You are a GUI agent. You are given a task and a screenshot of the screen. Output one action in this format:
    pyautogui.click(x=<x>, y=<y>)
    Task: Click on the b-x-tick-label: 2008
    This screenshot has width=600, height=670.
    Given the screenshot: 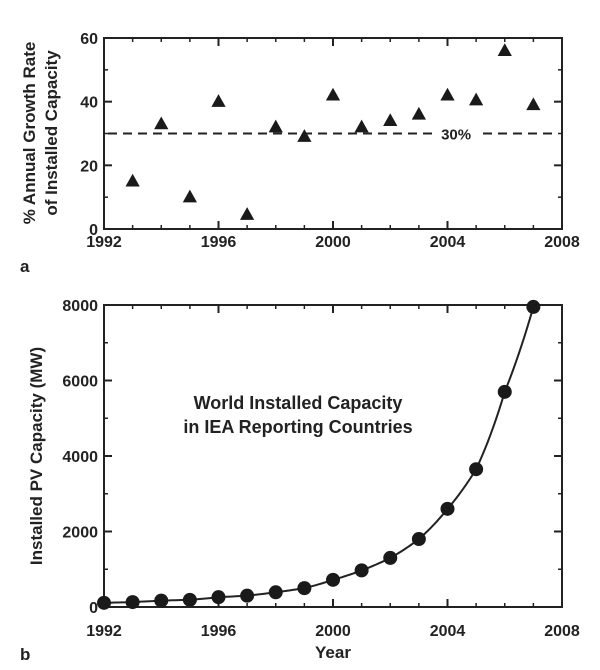 What is the action you would take?
    pyautogui.click(x=562, y=631)
    